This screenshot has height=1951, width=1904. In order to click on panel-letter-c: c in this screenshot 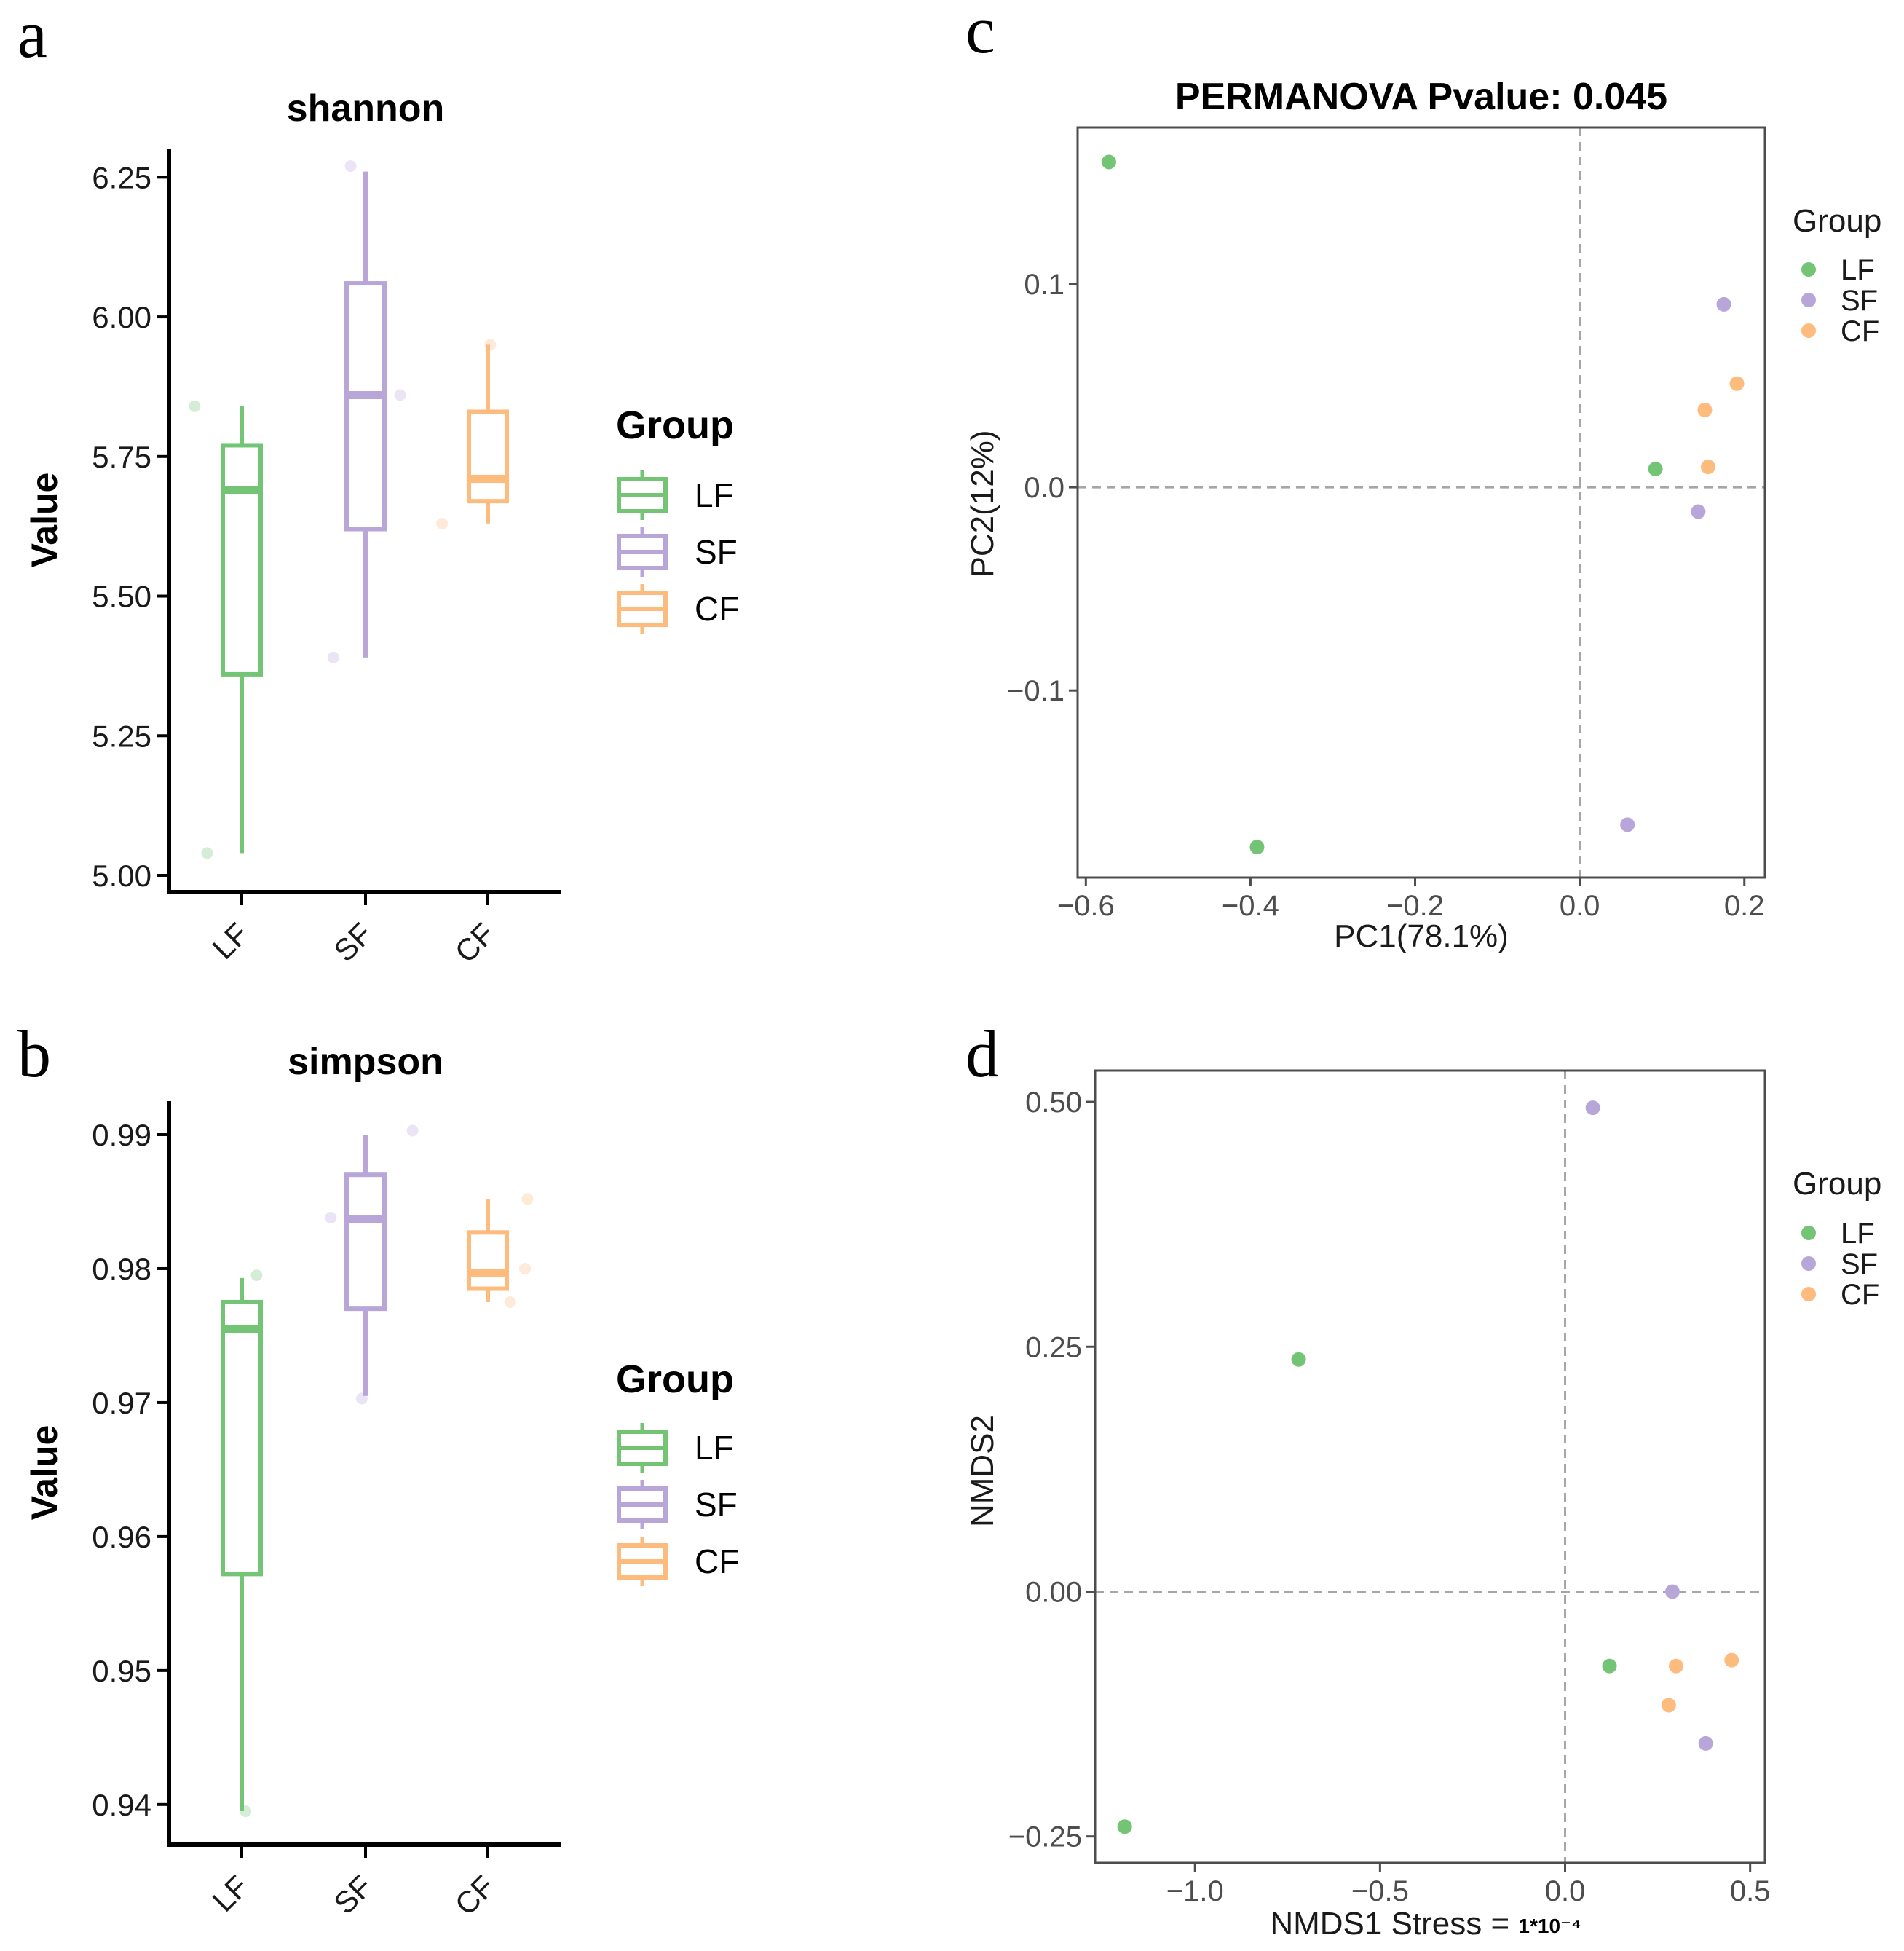, I will do `click(980, 33)`.